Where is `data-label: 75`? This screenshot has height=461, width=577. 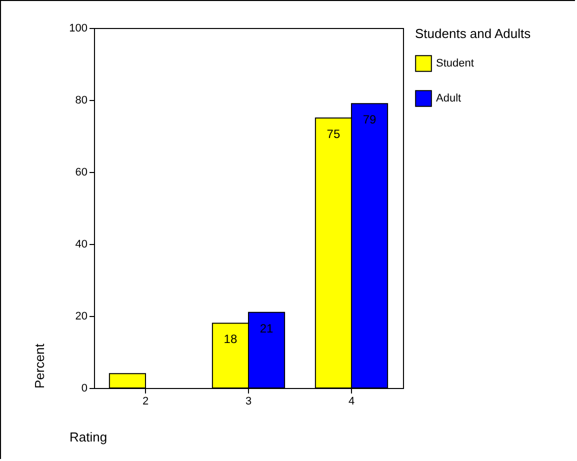
data-label: 75 is located at coordinates (333, 134).